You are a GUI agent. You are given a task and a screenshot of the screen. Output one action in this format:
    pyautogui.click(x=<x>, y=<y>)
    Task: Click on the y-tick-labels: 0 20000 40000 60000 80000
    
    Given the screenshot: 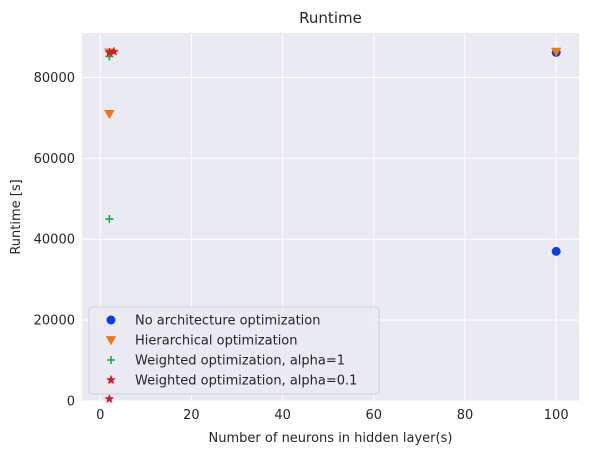 What is the action you would take?
    pyautogui.click(x=54, y=240)
    